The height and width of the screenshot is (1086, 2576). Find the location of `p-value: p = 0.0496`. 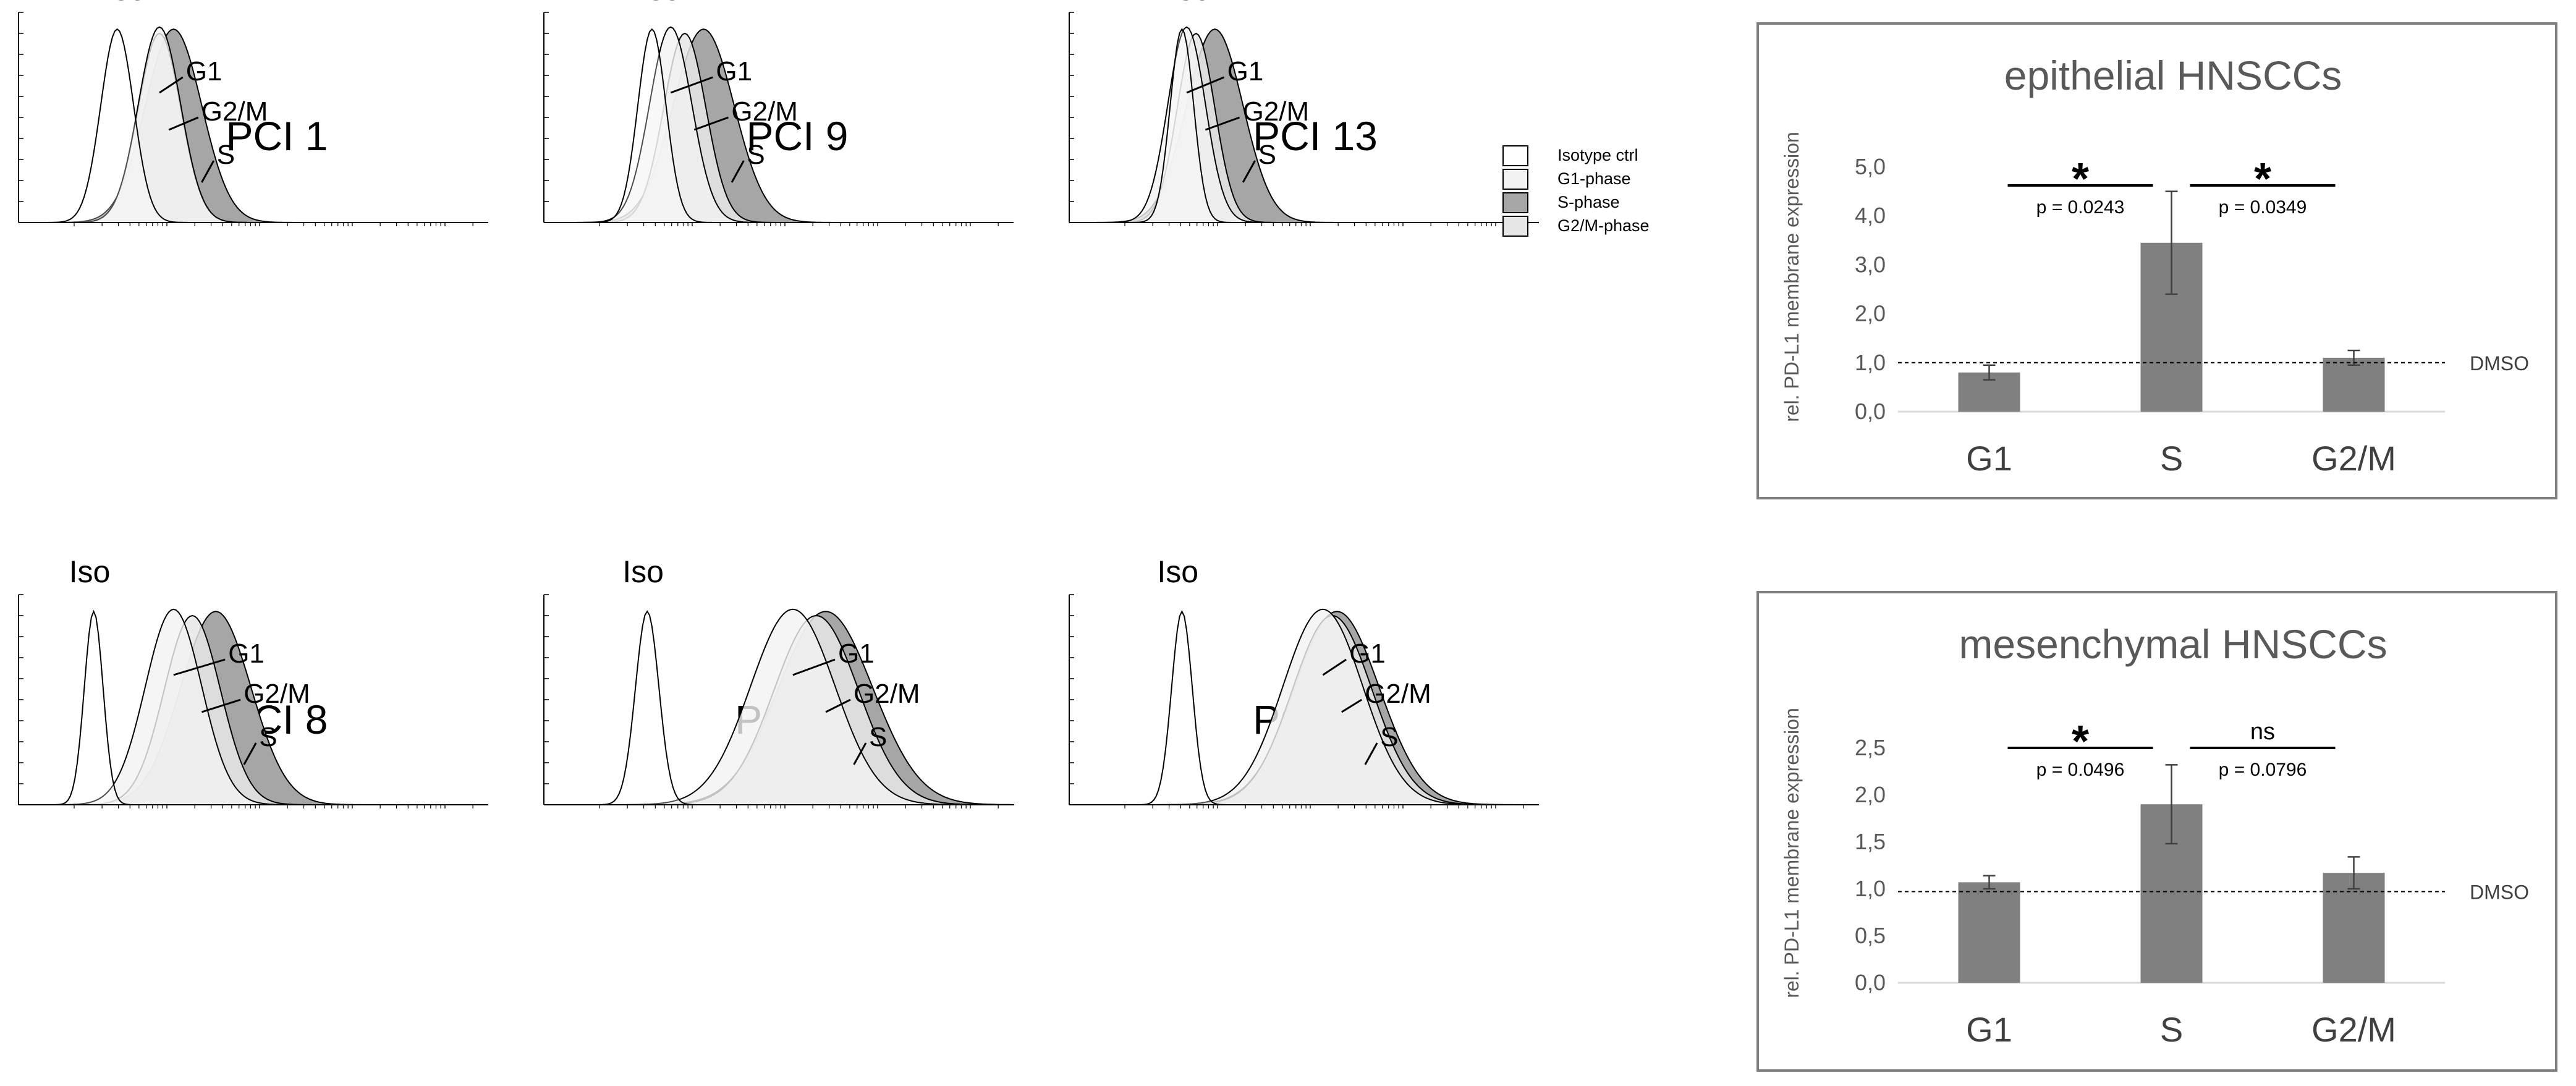

p-value: p = 0.0496 is located at coordinates (2080, 770).